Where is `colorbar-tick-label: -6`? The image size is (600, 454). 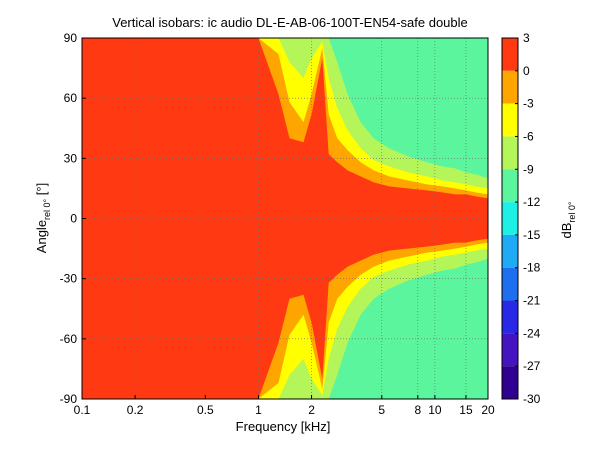
colorbar-tick-label: -6 is located at coordinates (528, 136).